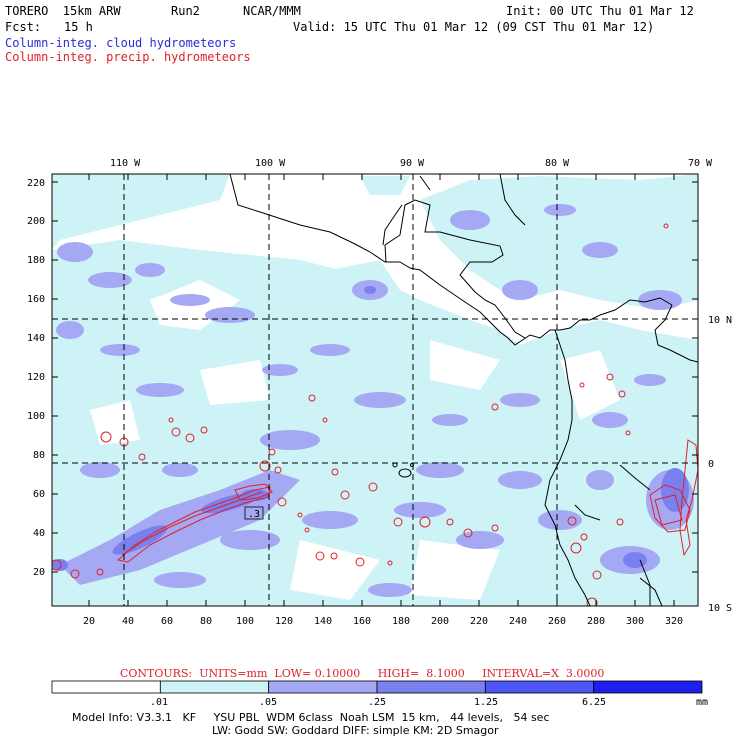  Describe the element at coordinates (185, 11) in the screenshot. I see `run-label: Run2` at that location.